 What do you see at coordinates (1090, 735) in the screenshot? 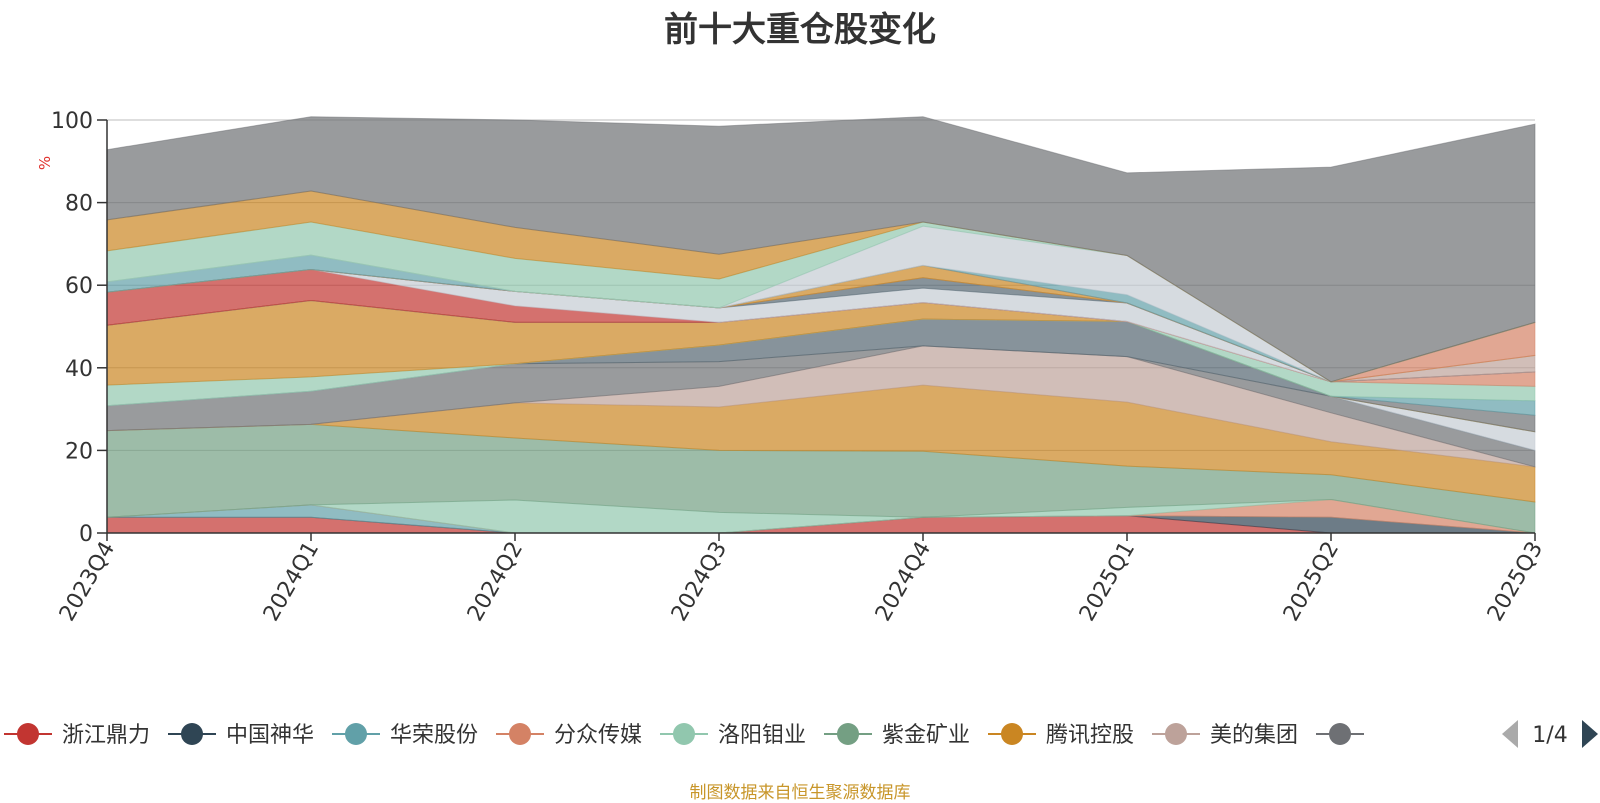
I see `legend-label: 腾讯控股` at bounding box center [1090, 735].